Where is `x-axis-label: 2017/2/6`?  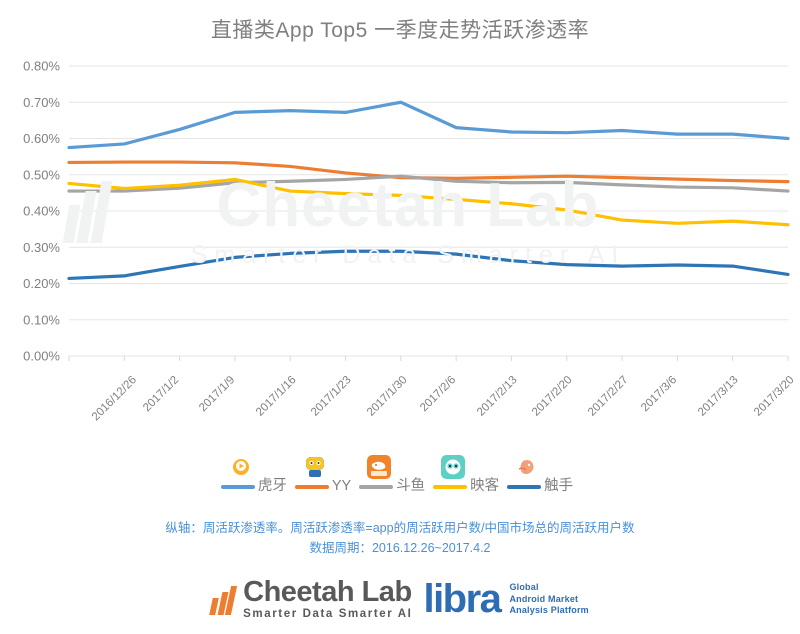 x-axis-label: 2017/2/6 is located at coordinates (438, 394).